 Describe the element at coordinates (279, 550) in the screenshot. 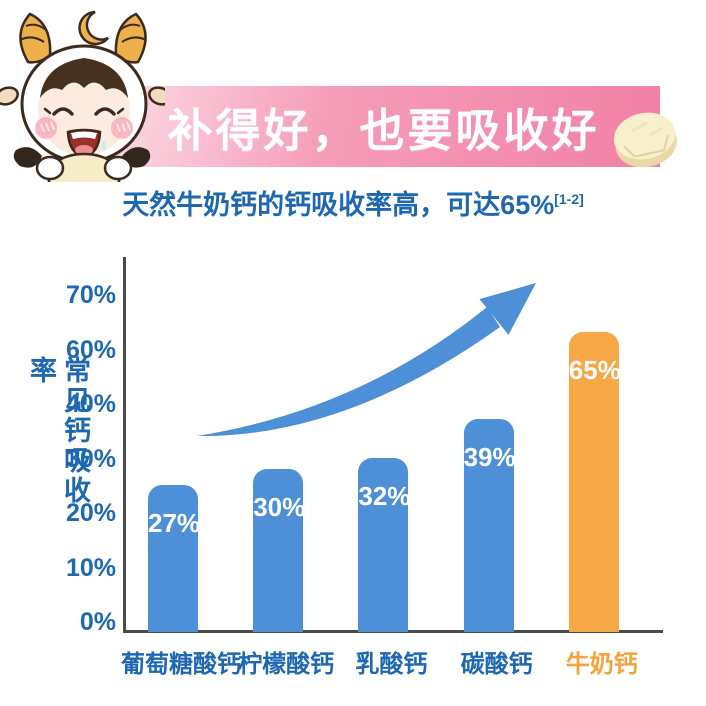

I see `bar-柠檬酸钙: 30%` at that location.